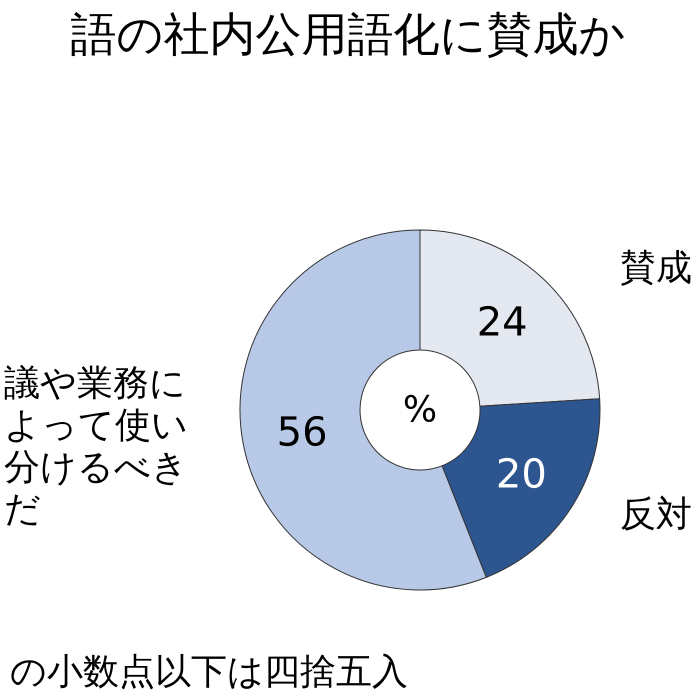 This screenshot has height=696, width=696. What do you see at coordinates (502, 323) in the screenshot?
I see `data-label: 24` at bounding box center [502, 323].